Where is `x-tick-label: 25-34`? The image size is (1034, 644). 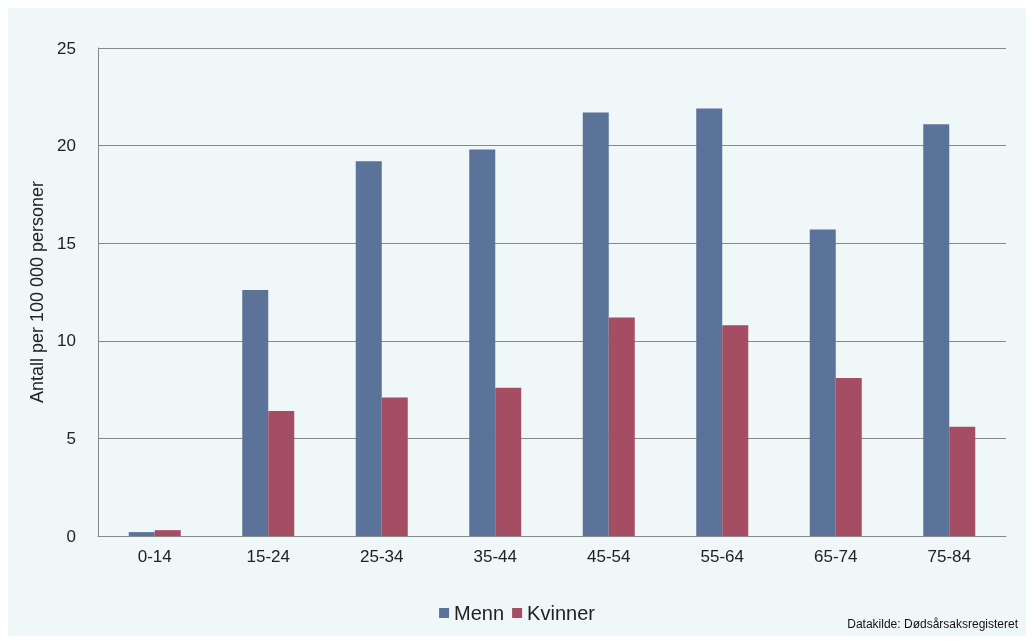 x-tick-label: 25-34 is located at coordinates (382, 556).